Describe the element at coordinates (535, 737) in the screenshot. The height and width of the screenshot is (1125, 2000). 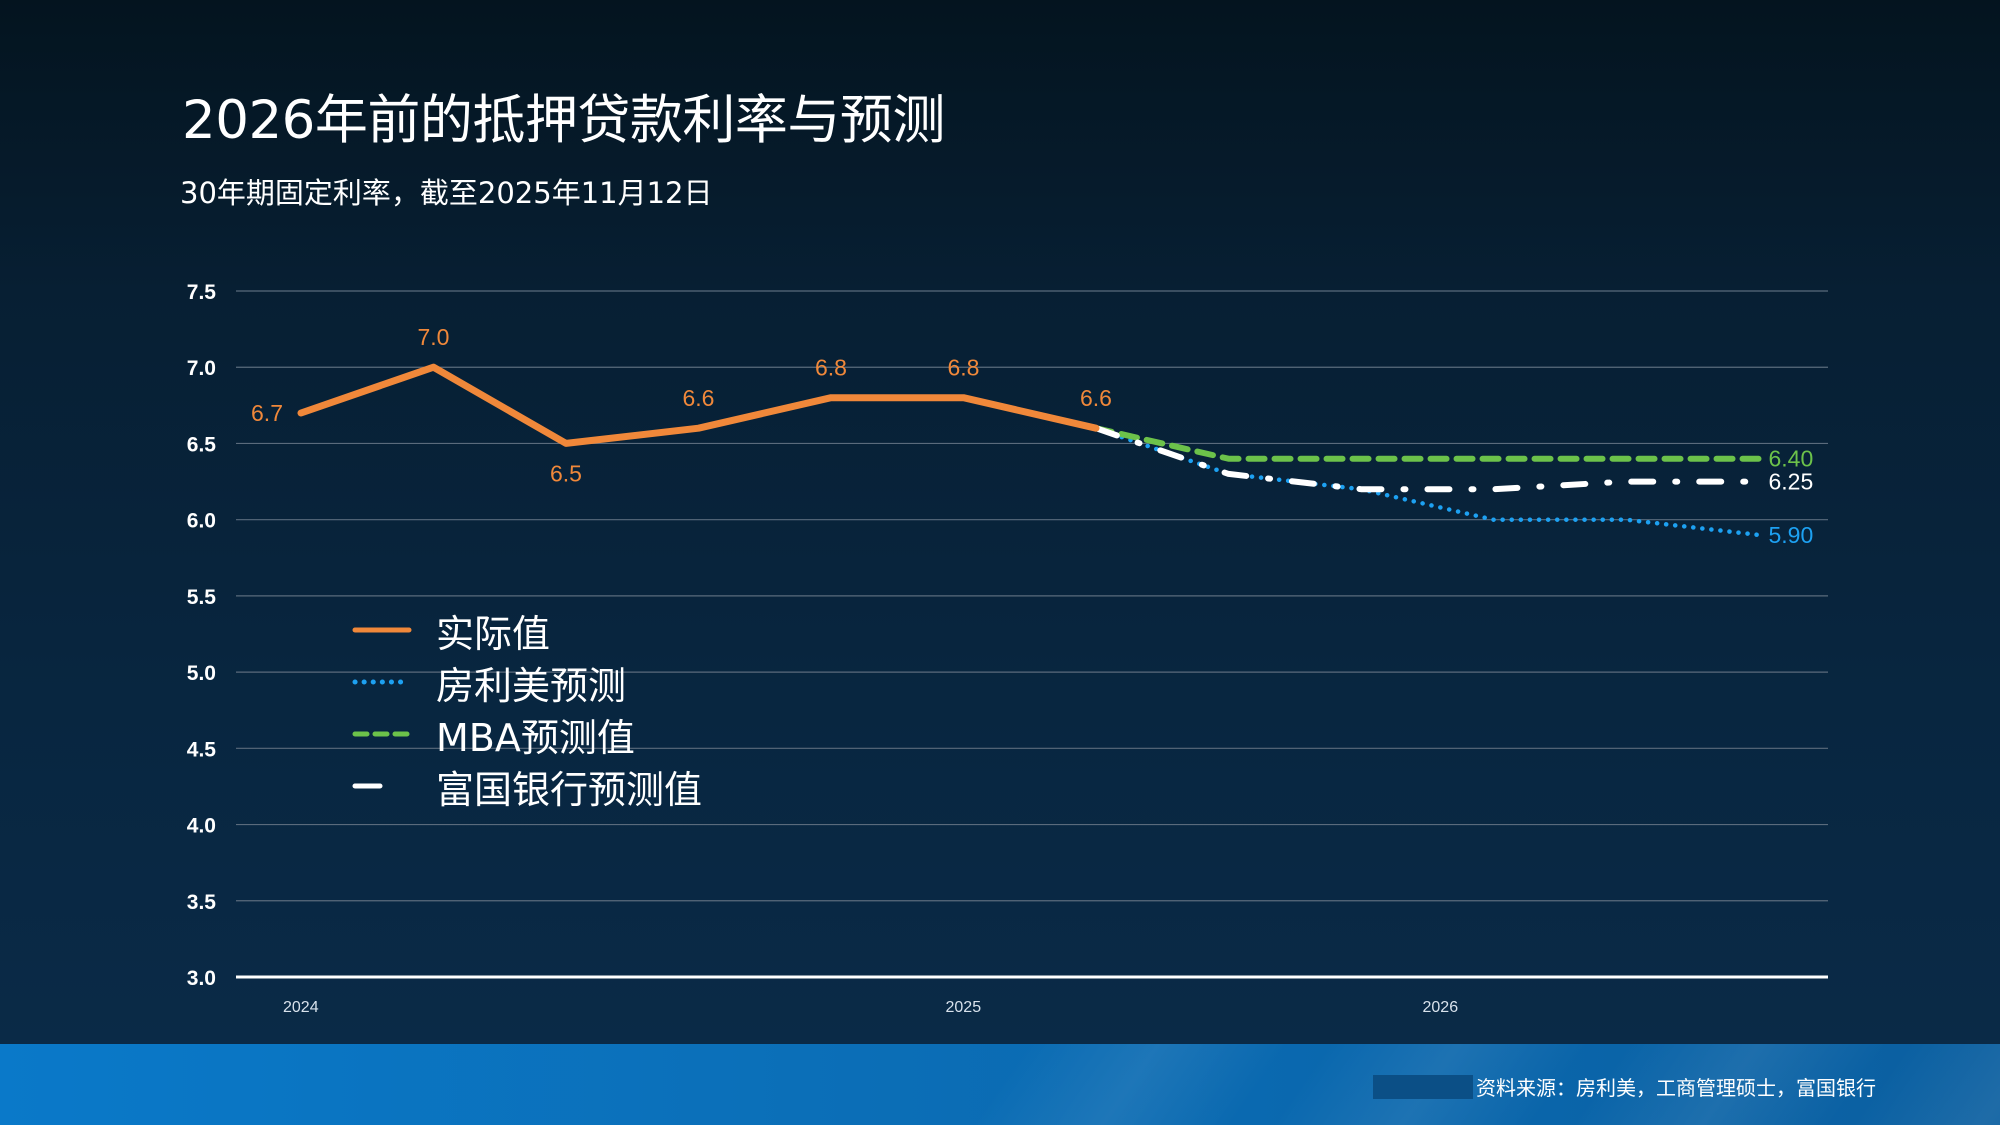
I see `legend-label-mba: MBA预测值` at that location.